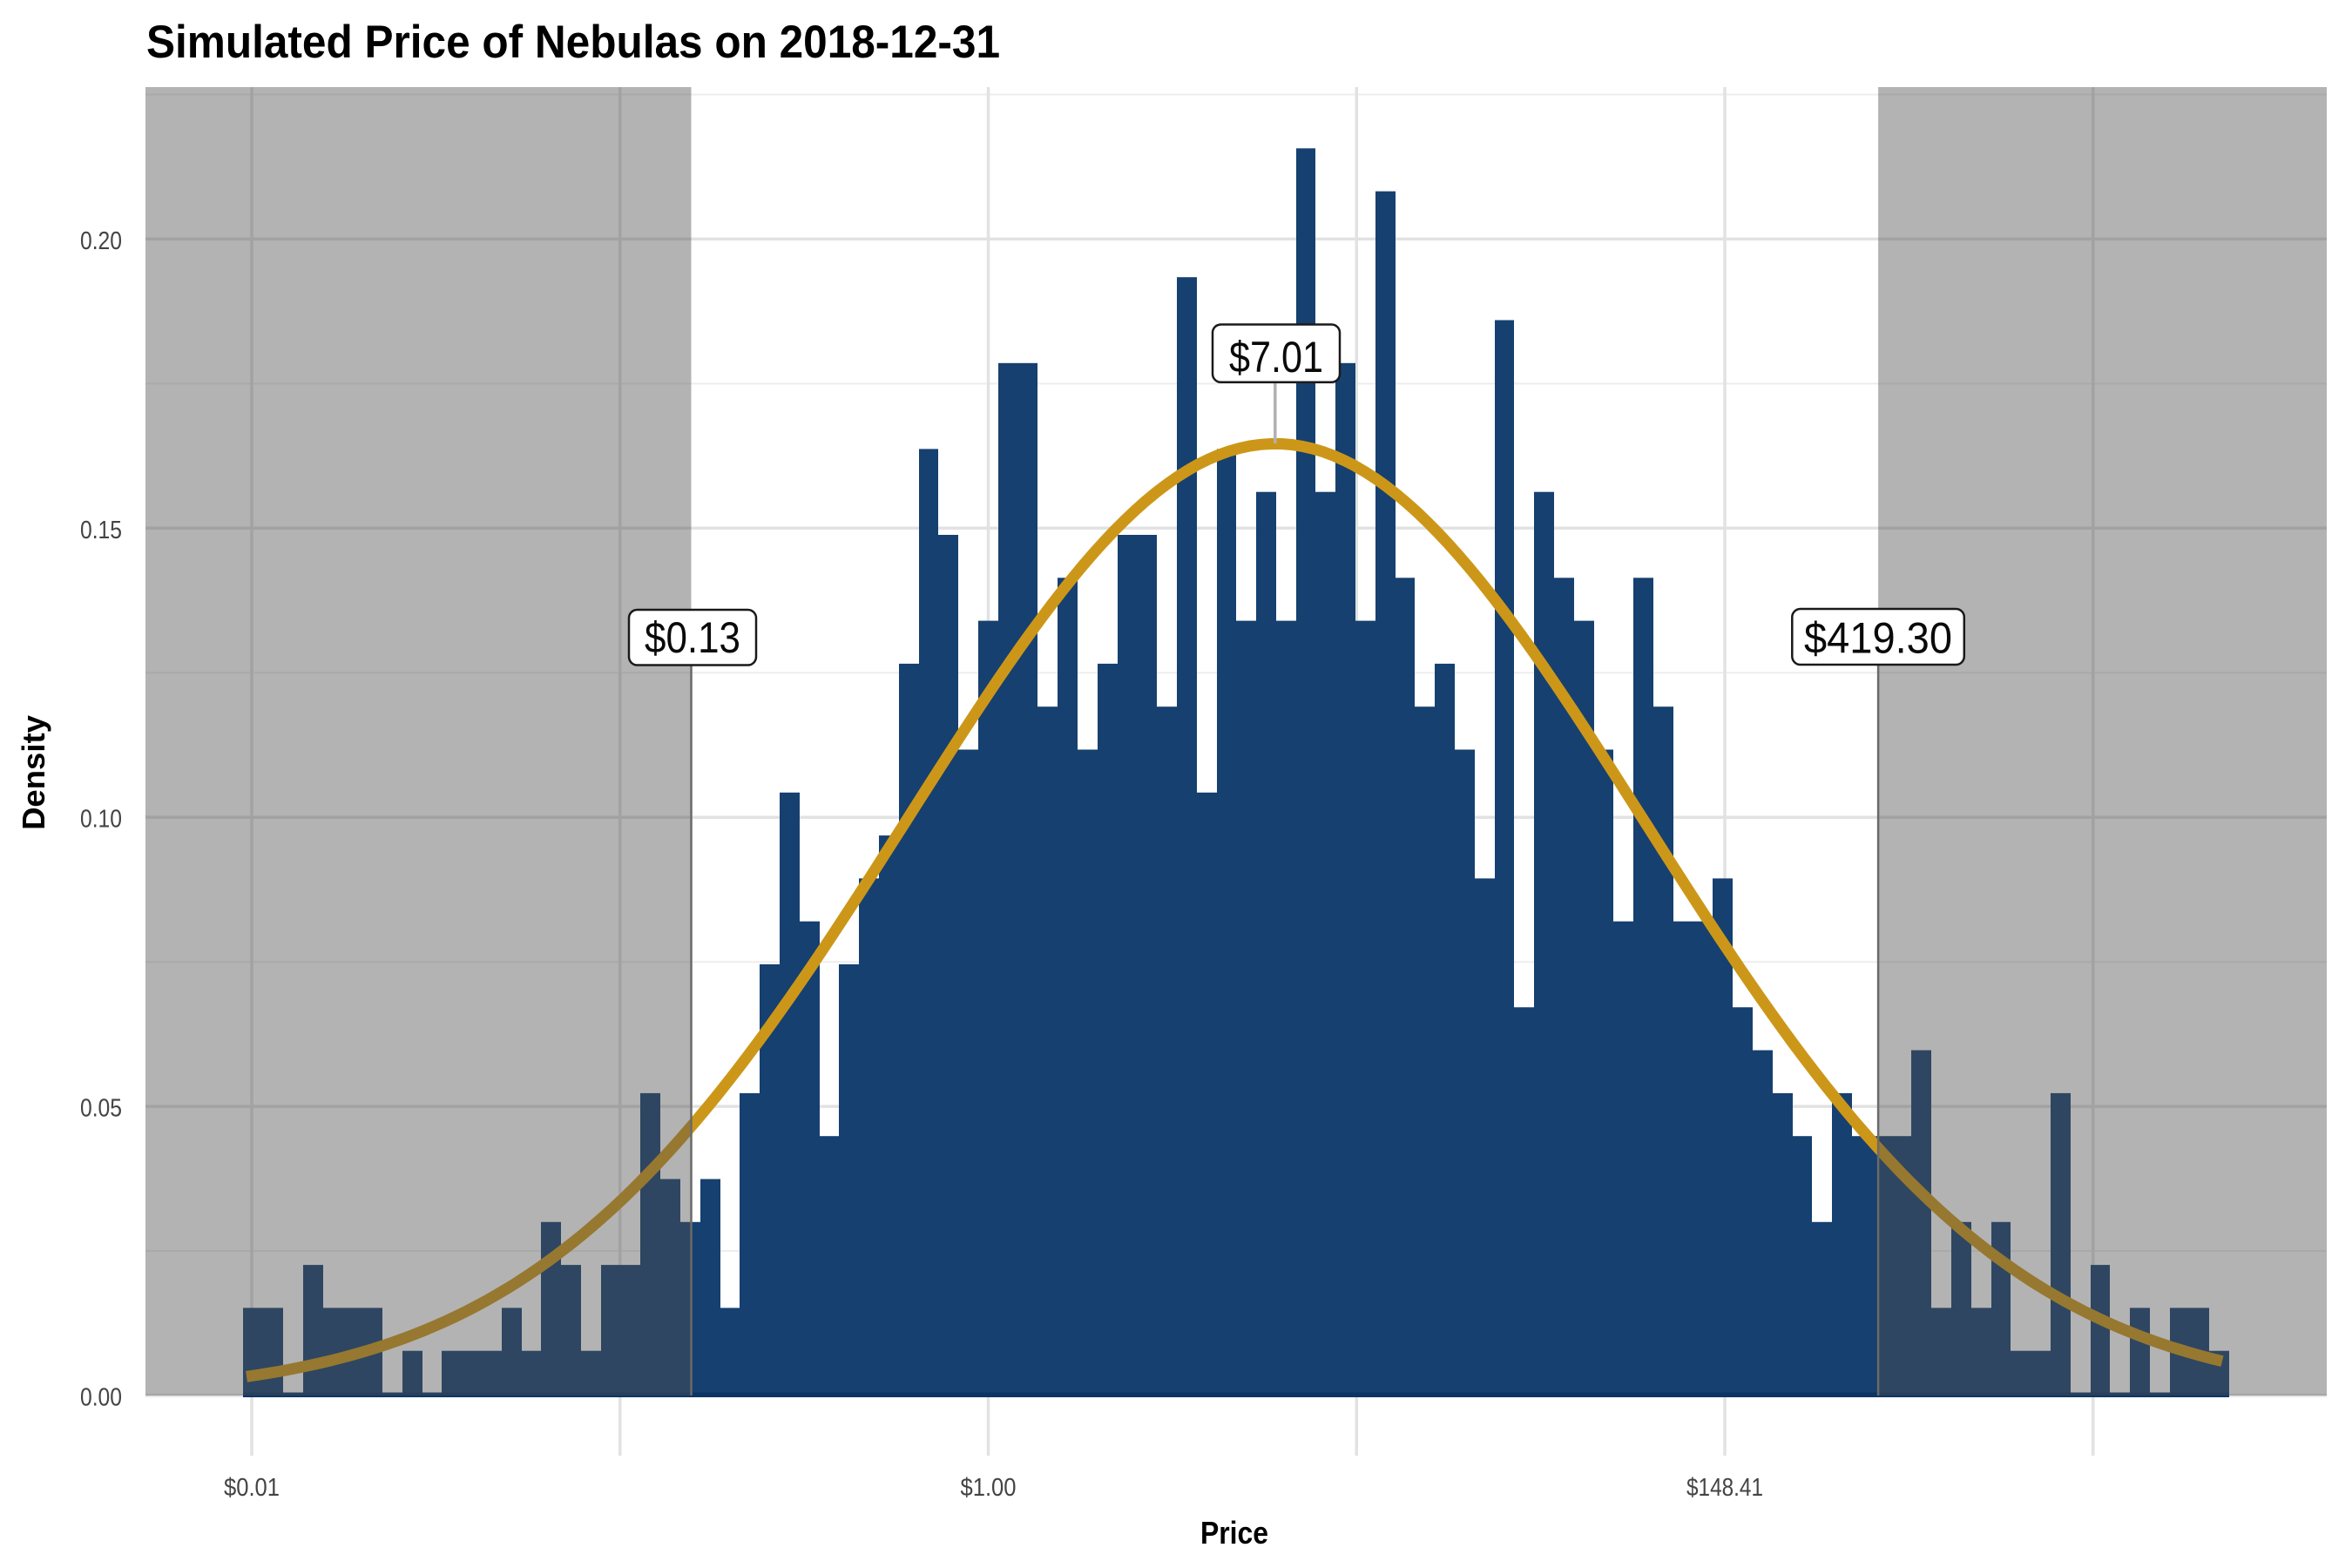  I want to click on svg-text: Price, so click(1234, 1533).